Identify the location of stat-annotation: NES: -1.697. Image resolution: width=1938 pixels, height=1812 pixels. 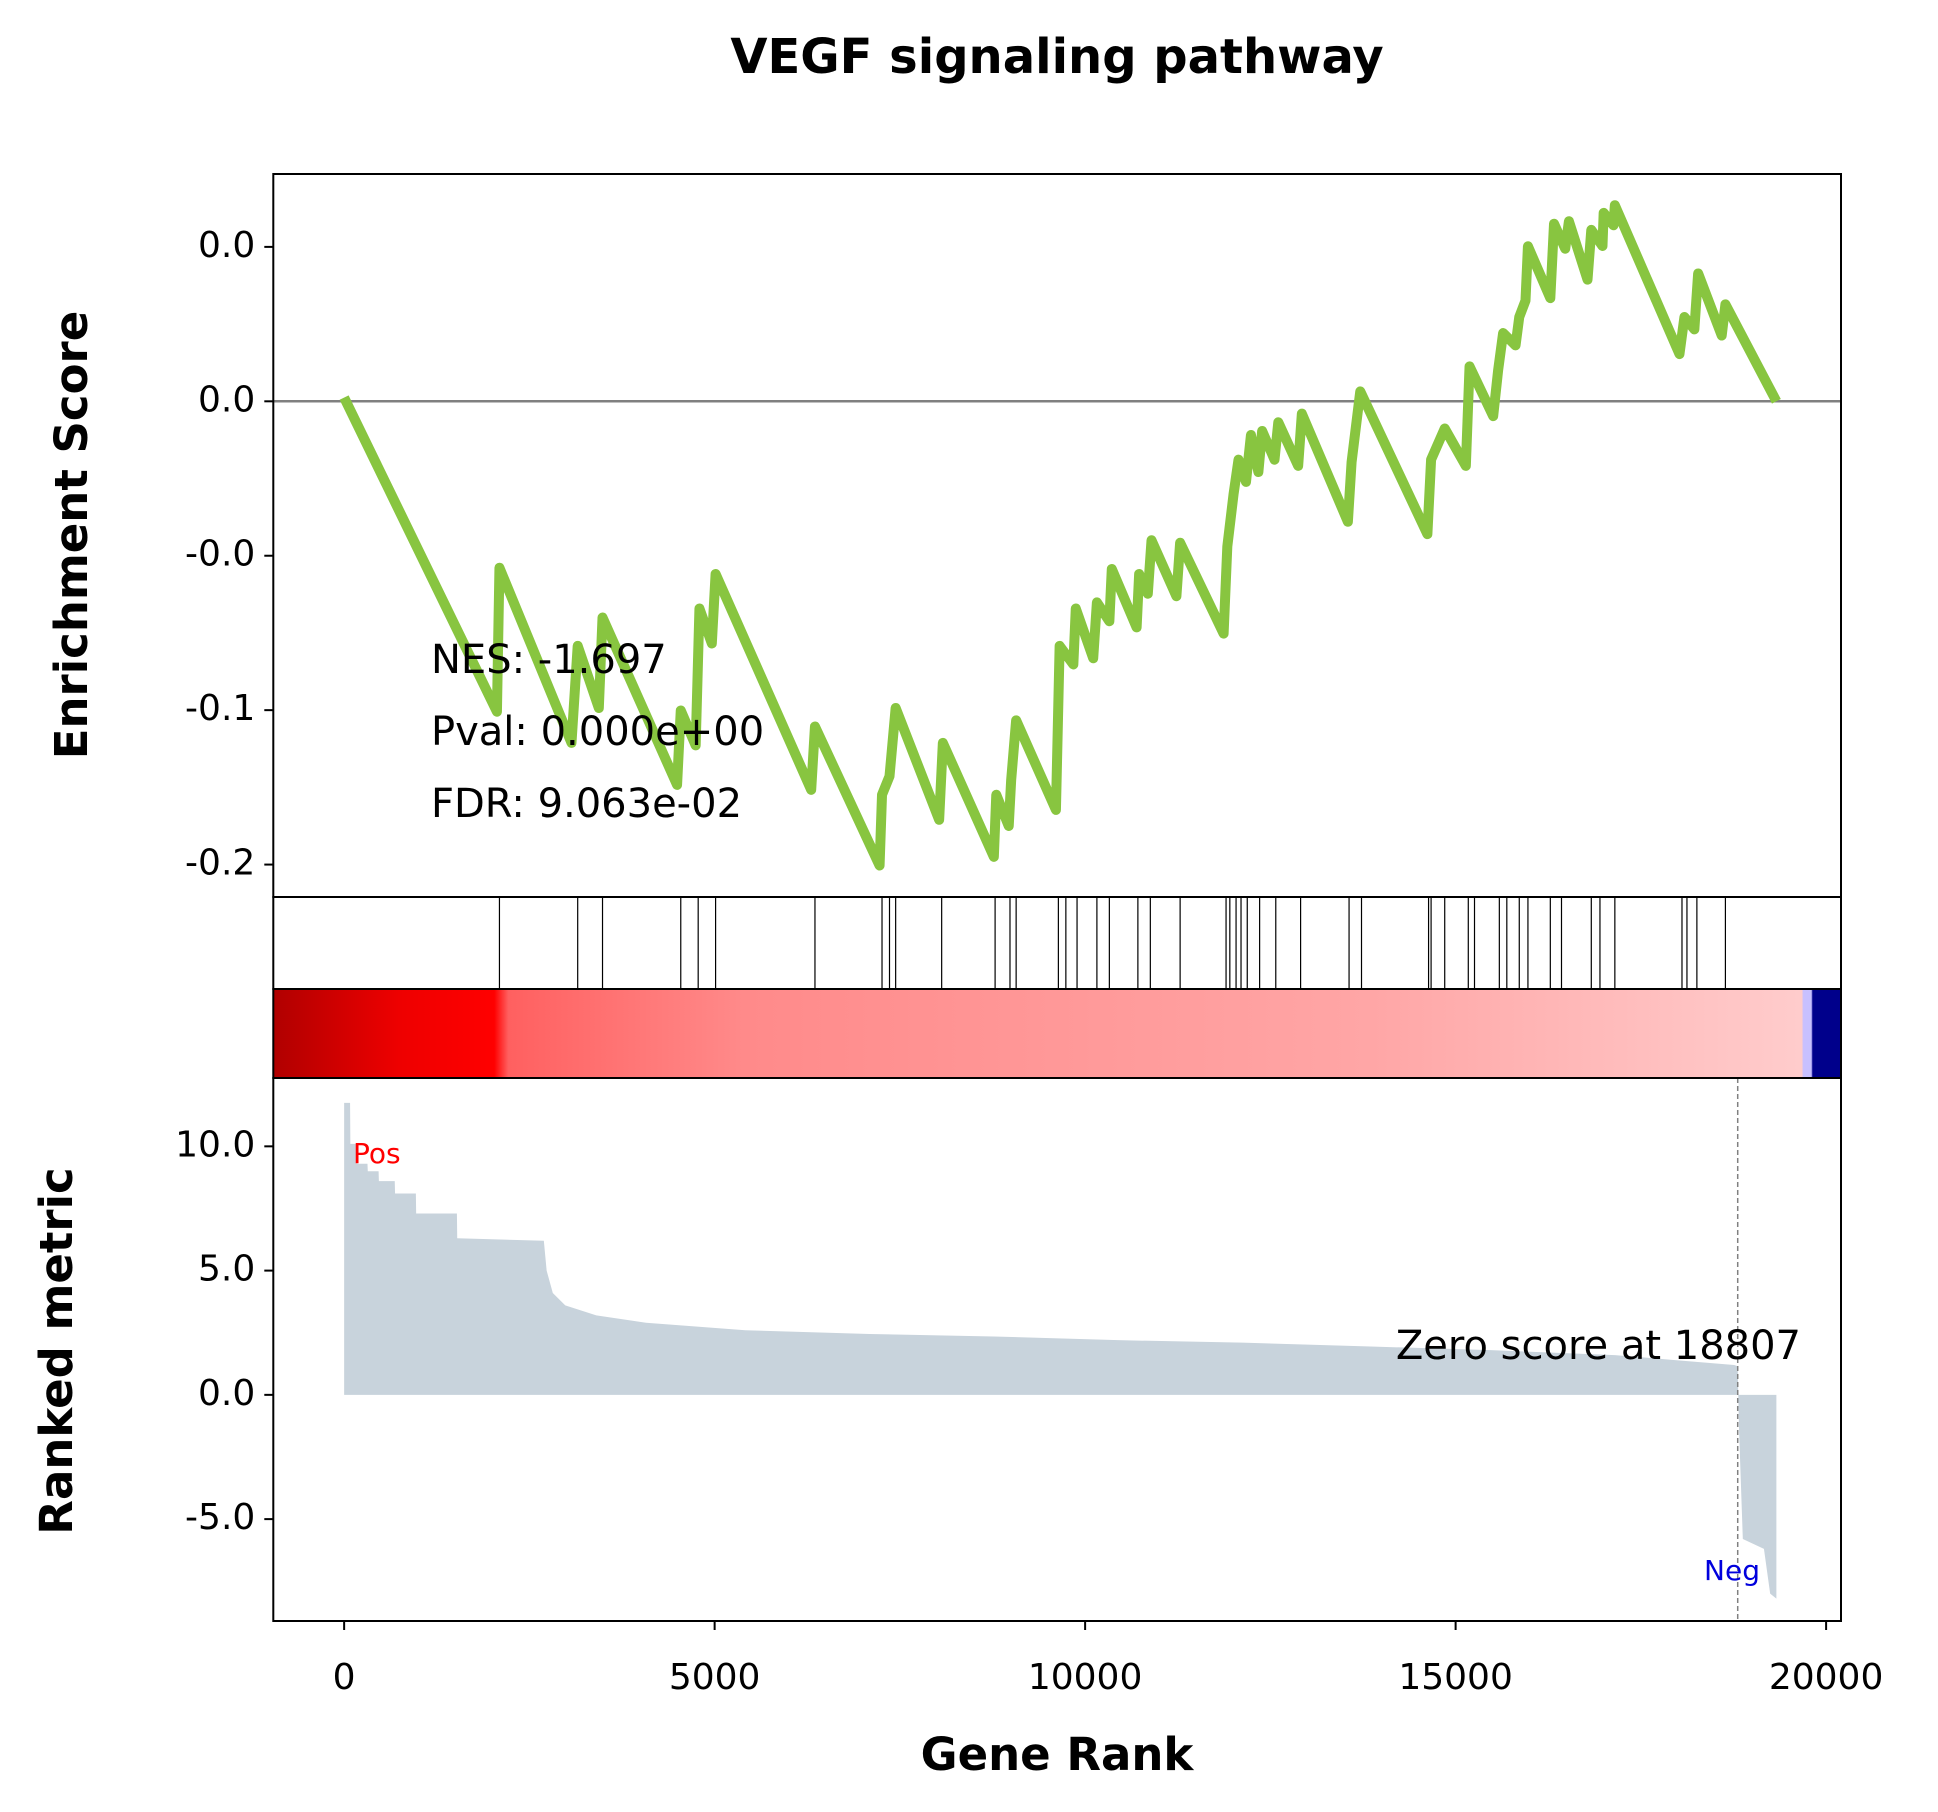
(549, 660).